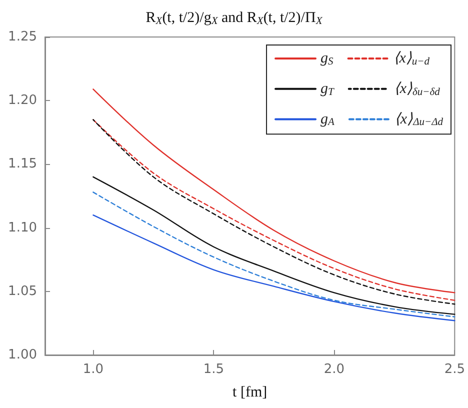 This screenshot has width=468, height=408. I want to click on x-tick-label: 1.5, so click(213, 369).